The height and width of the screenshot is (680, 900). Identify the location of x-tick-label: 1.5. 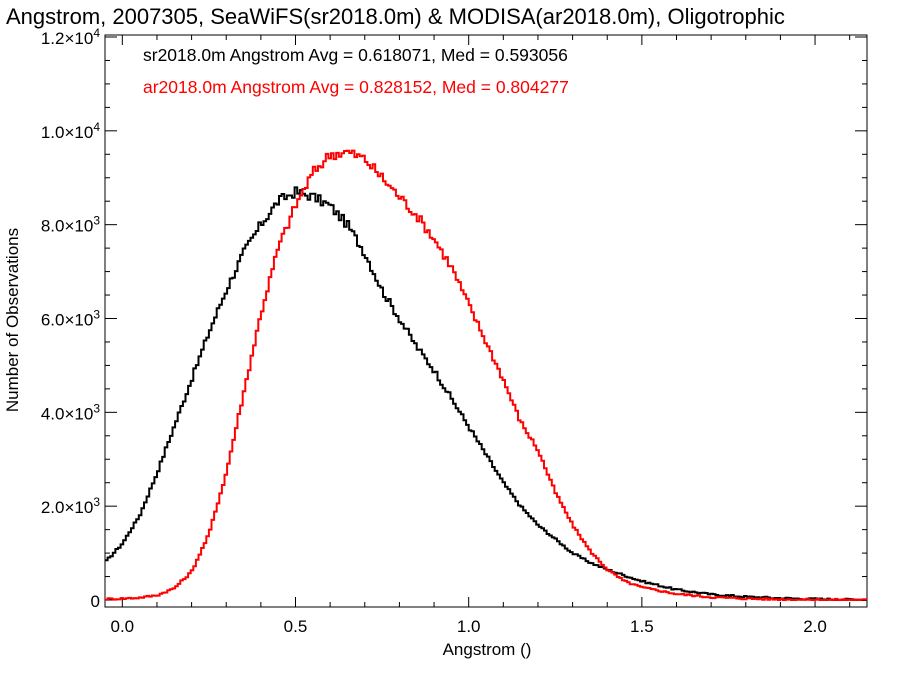
(642, 626).